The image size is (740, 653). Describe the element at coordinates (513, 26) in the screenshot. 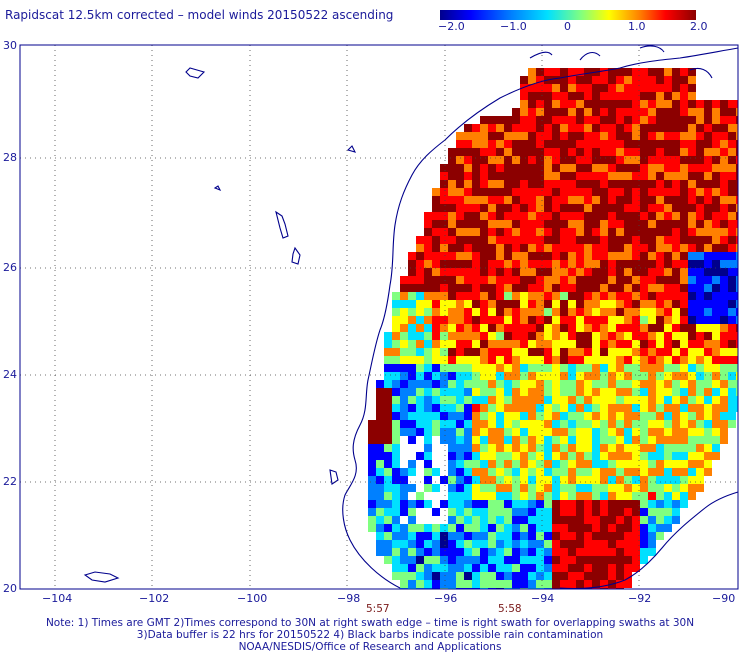

I see `colorbar-tick: −1.0` at that location.